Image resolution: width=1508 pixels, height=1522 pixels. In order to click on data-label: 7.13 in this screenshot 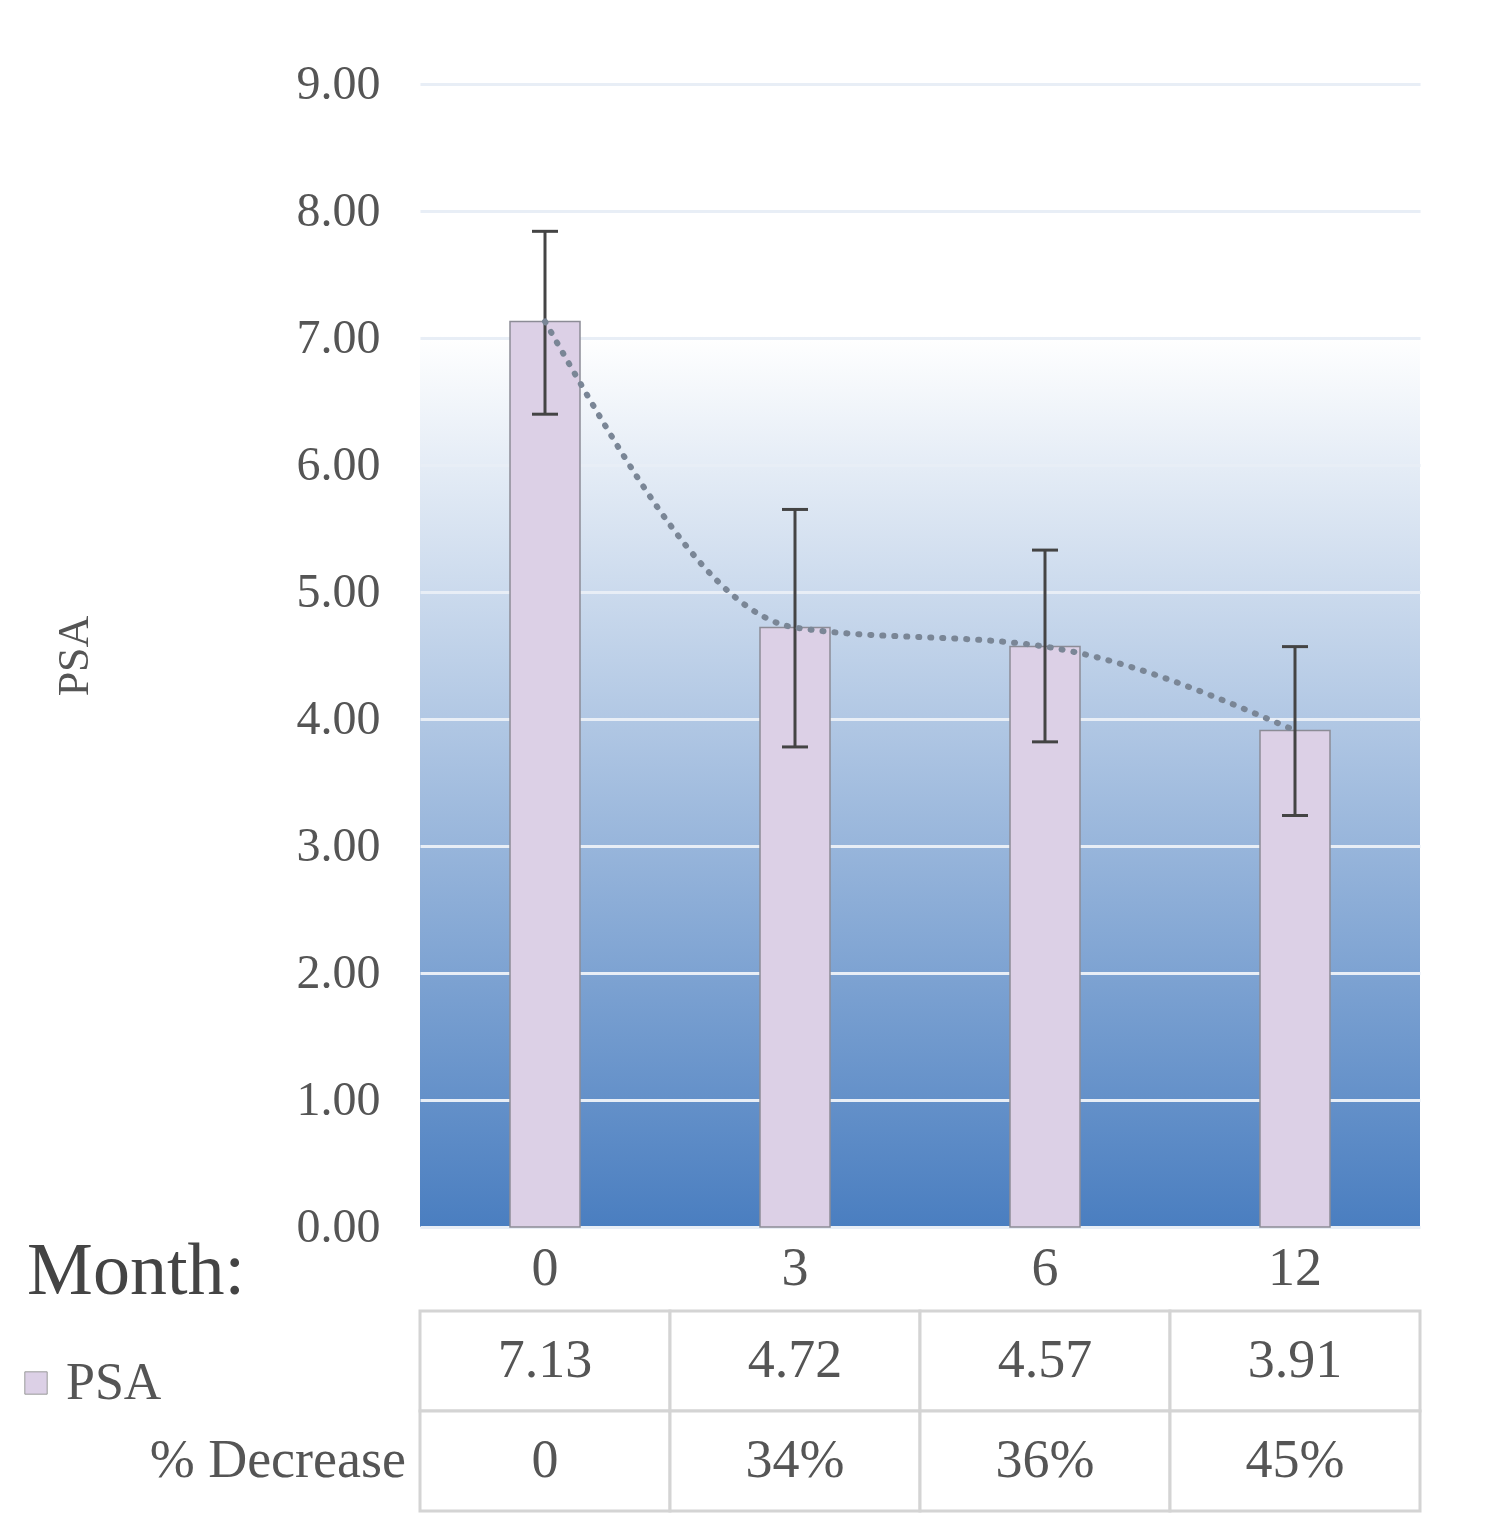, I will do `click(545, 1359)`.